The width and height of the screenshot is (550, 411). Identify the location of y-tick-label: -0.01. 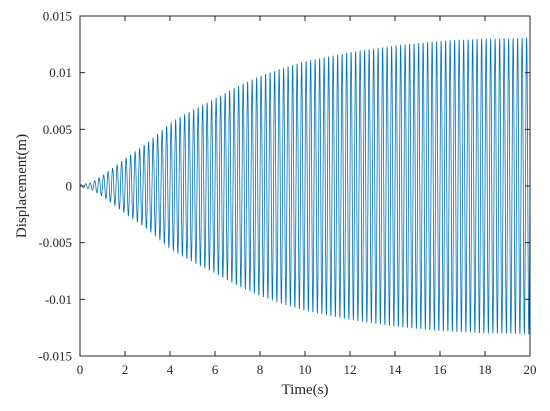
(58, 299).